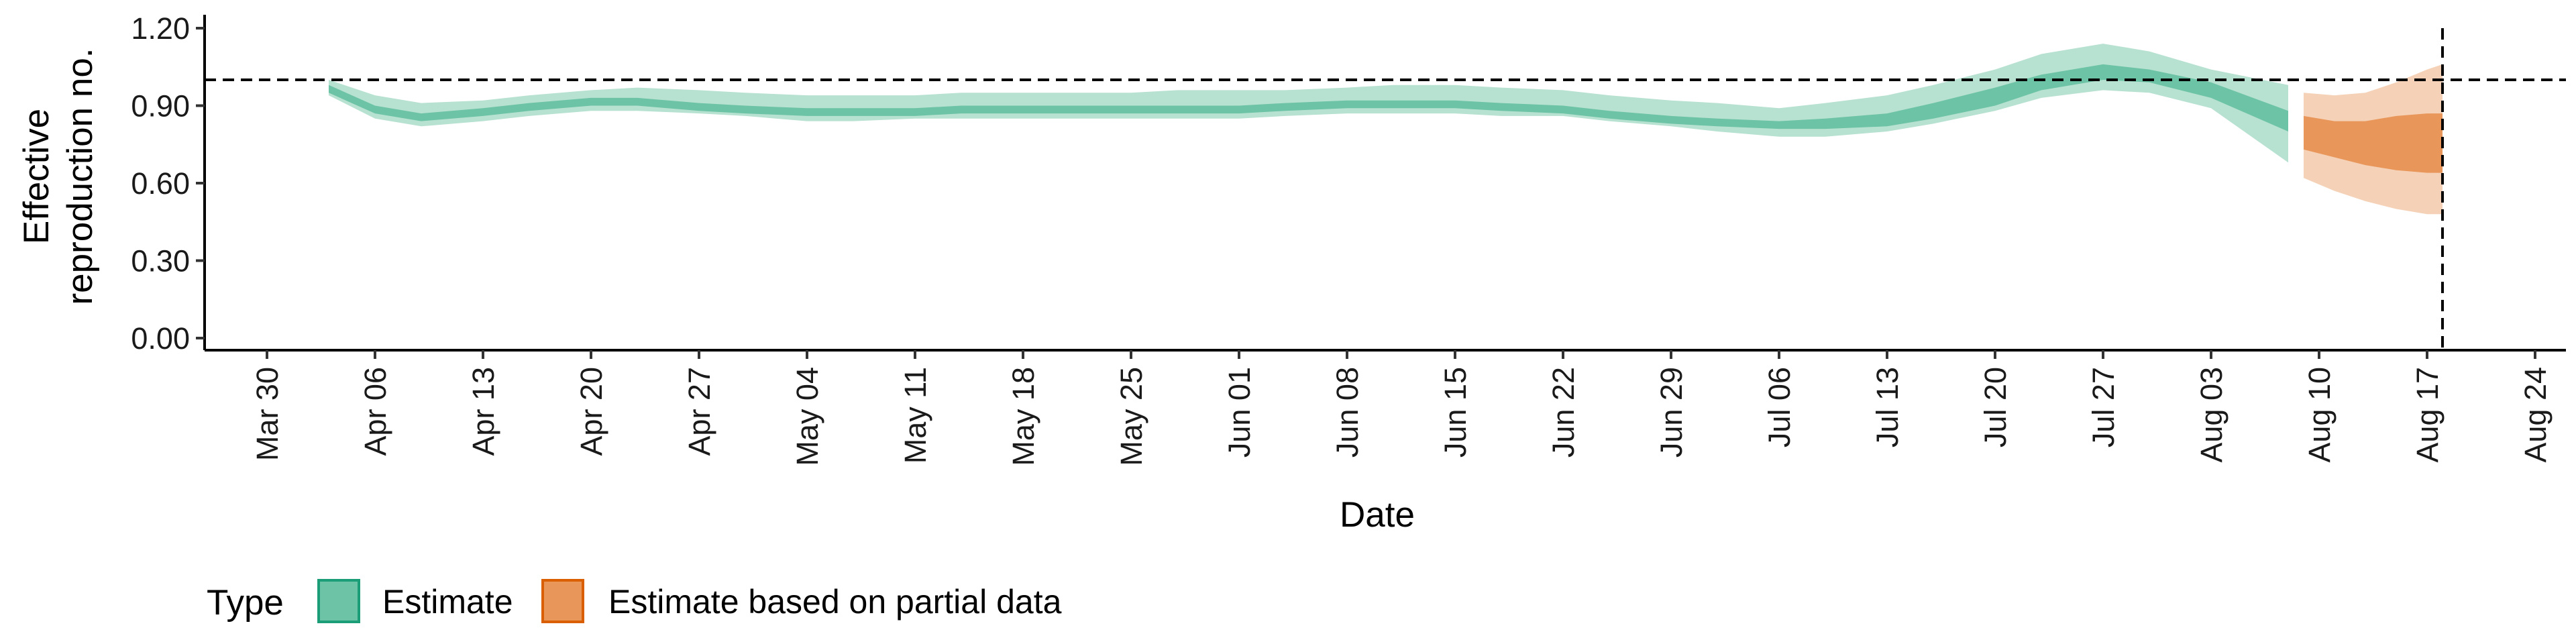 This screenshot has width=2576, height=644. I want to click on x-tick-label: Mar 30, so click(267, 414).